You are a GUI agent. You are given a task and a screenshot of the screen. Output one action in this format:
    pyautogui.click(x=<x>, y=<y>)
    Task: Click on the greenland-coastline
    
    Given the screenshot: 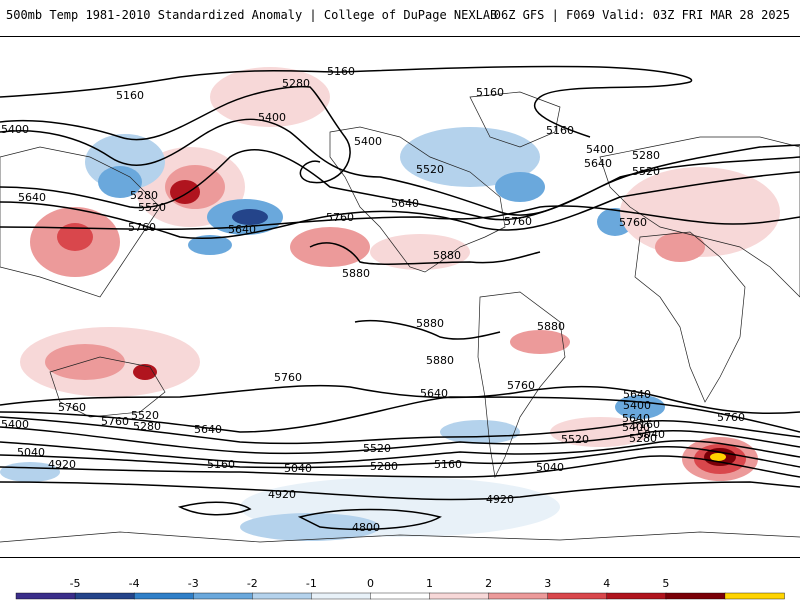 What is the action you would take?
    pyautogui.click(x=515, y=119)
    